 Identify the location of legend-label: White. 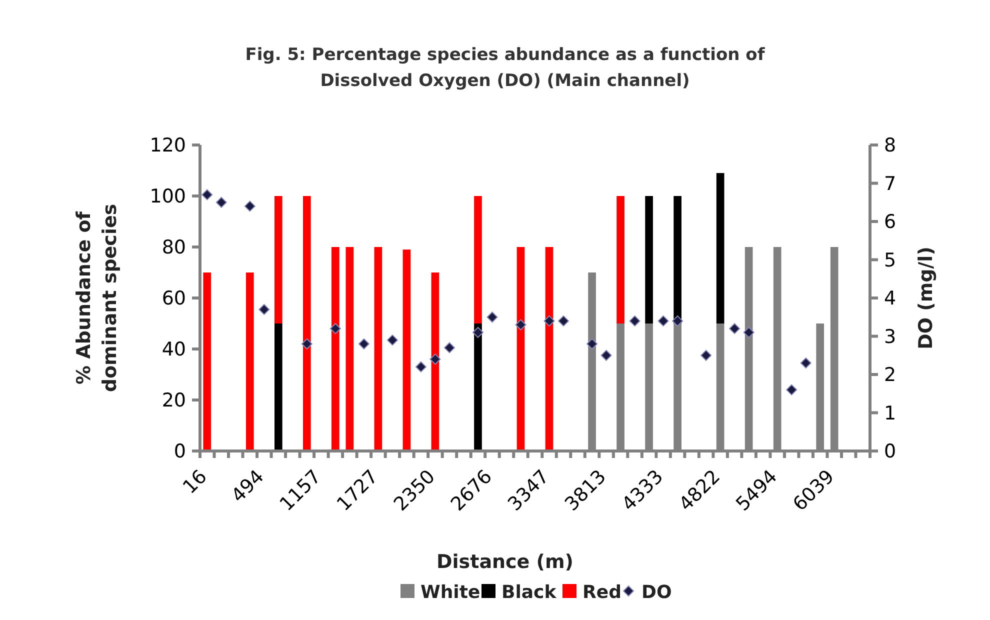
(450, 592).